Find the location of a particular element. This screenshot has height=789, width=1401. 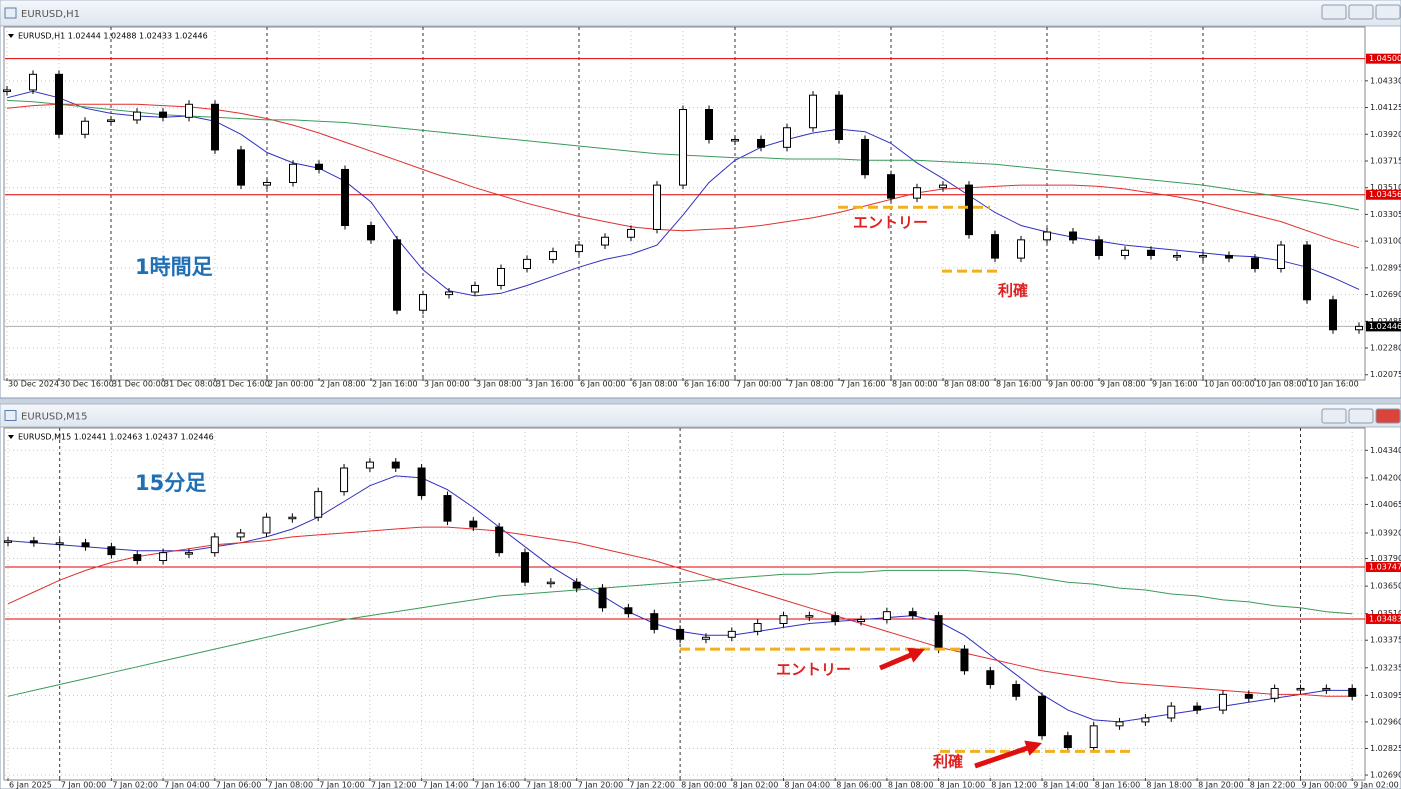

x-tick-label: 10 Jan 16:00 is located at coordinates (1333, 384).